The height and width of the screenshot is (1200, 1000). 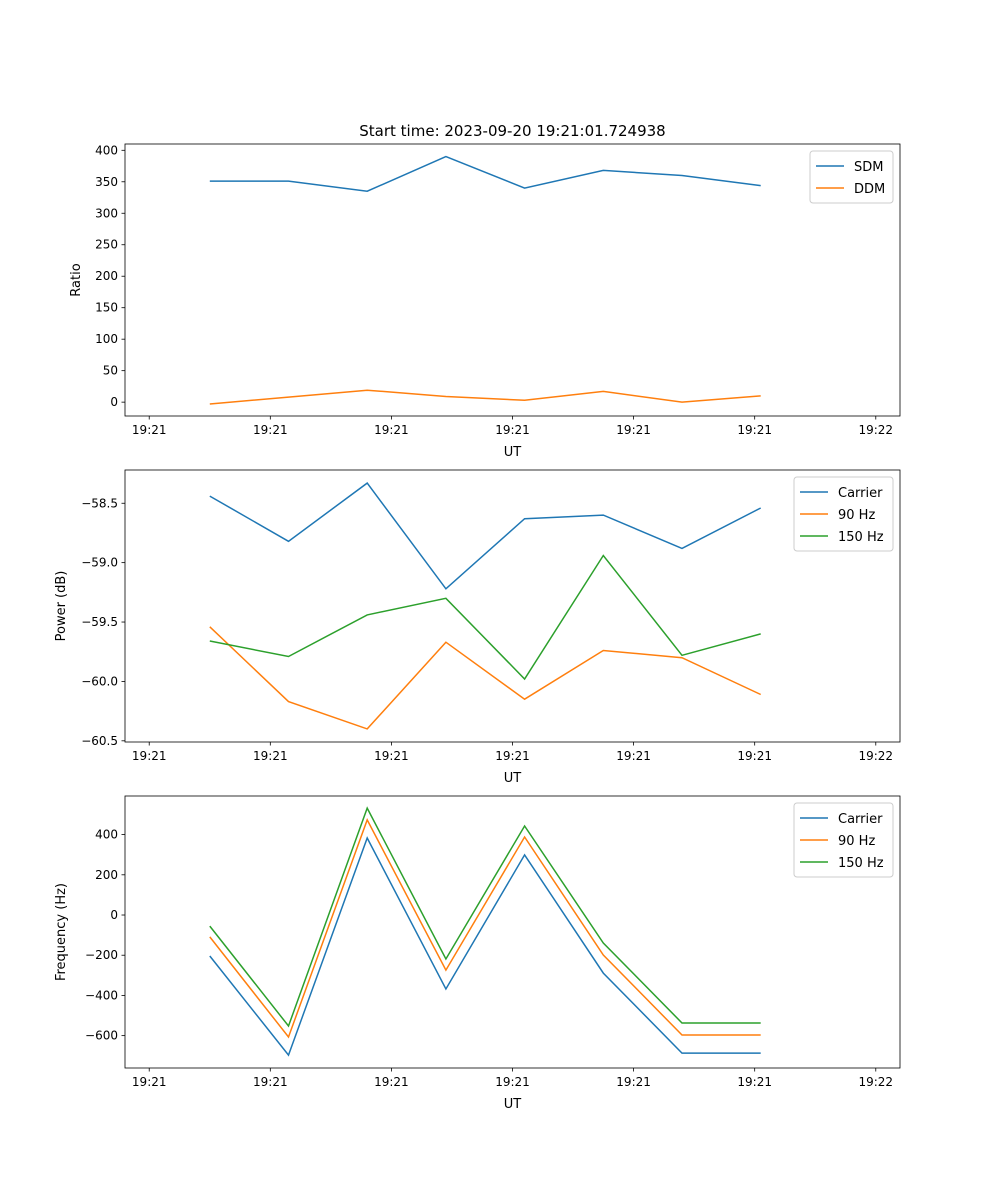 What do you see at coordinates (101, 995) in the screenshot?
I see `y-tick-label: −400` at bounding box center [101, 995].